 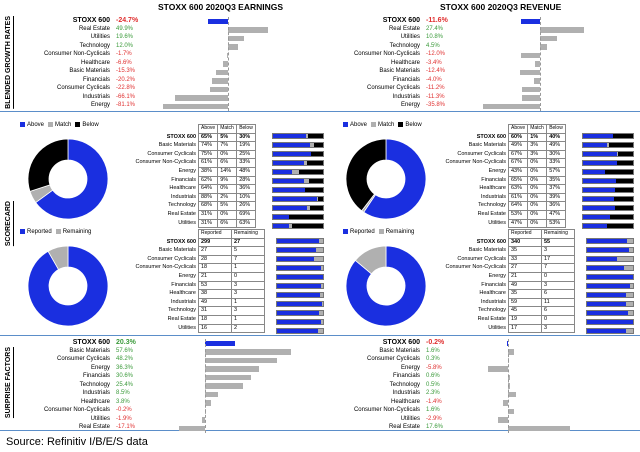 I want to click on row-label: Technology, so click(x=94, y=384).